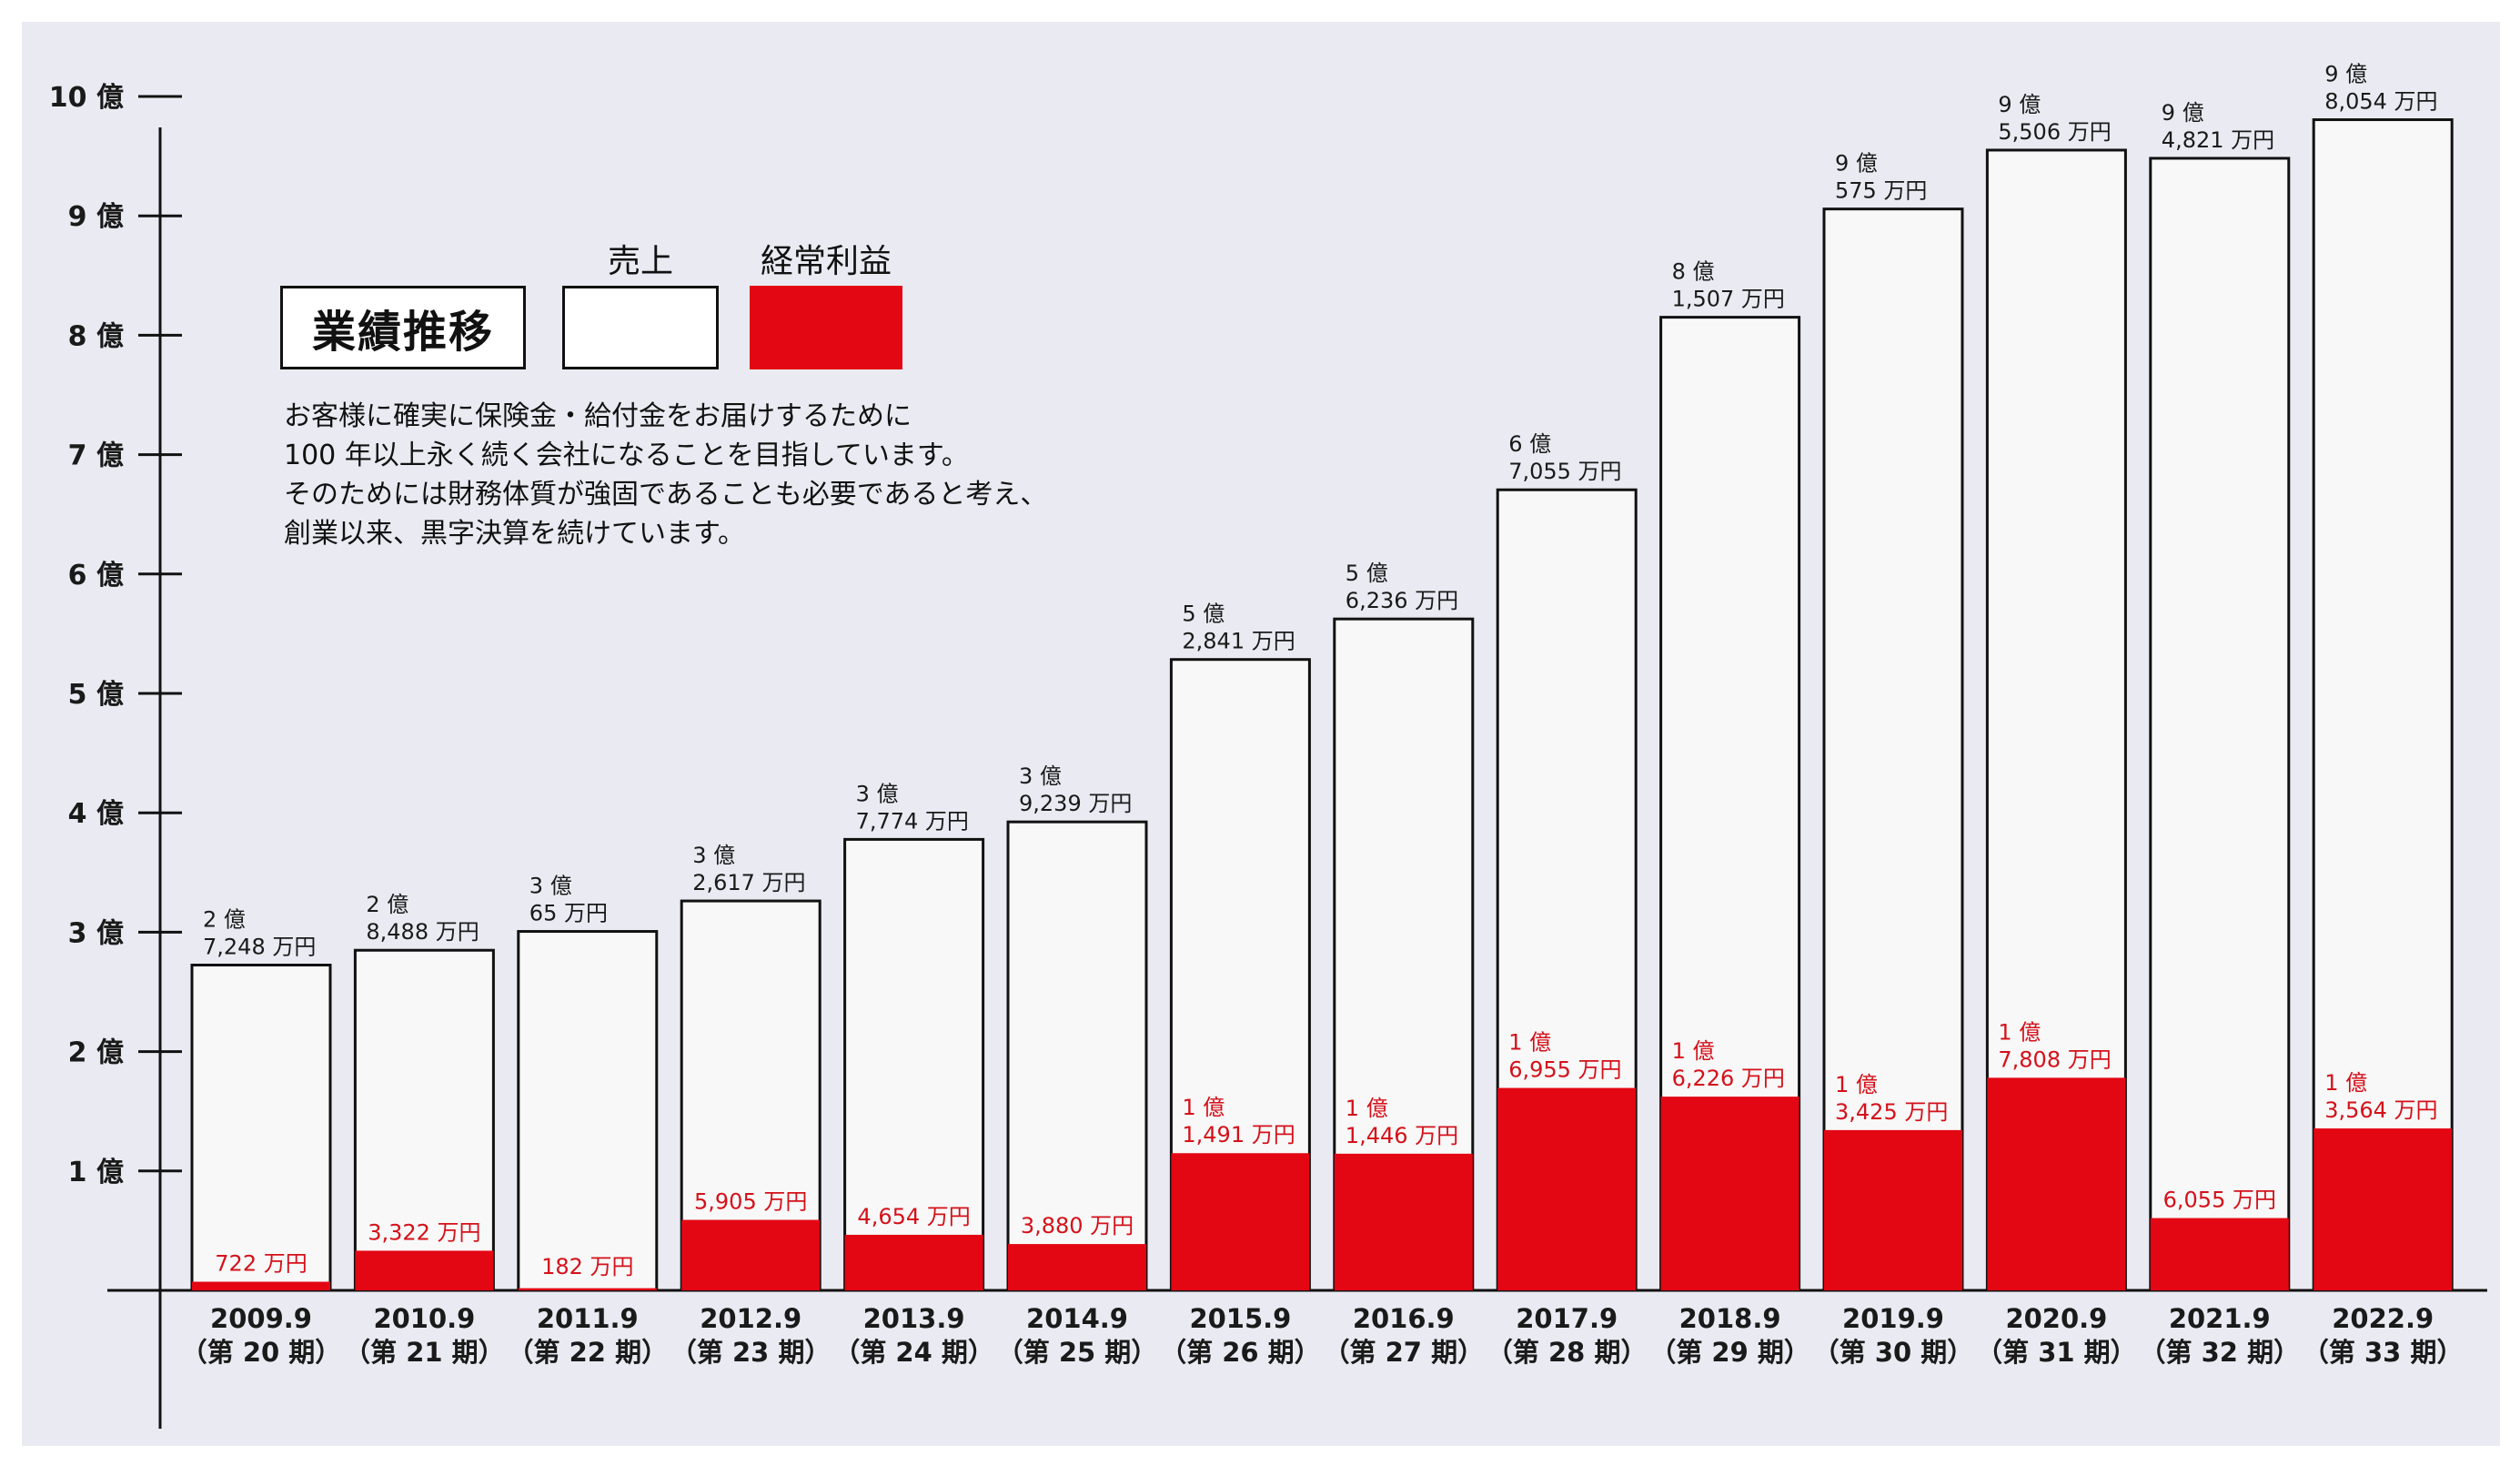  What do you see at coordinates (2056, 1318) in the screenshot?
I see `x-axis-category-label: 2020.9` at bounding box center [2056, 1318].